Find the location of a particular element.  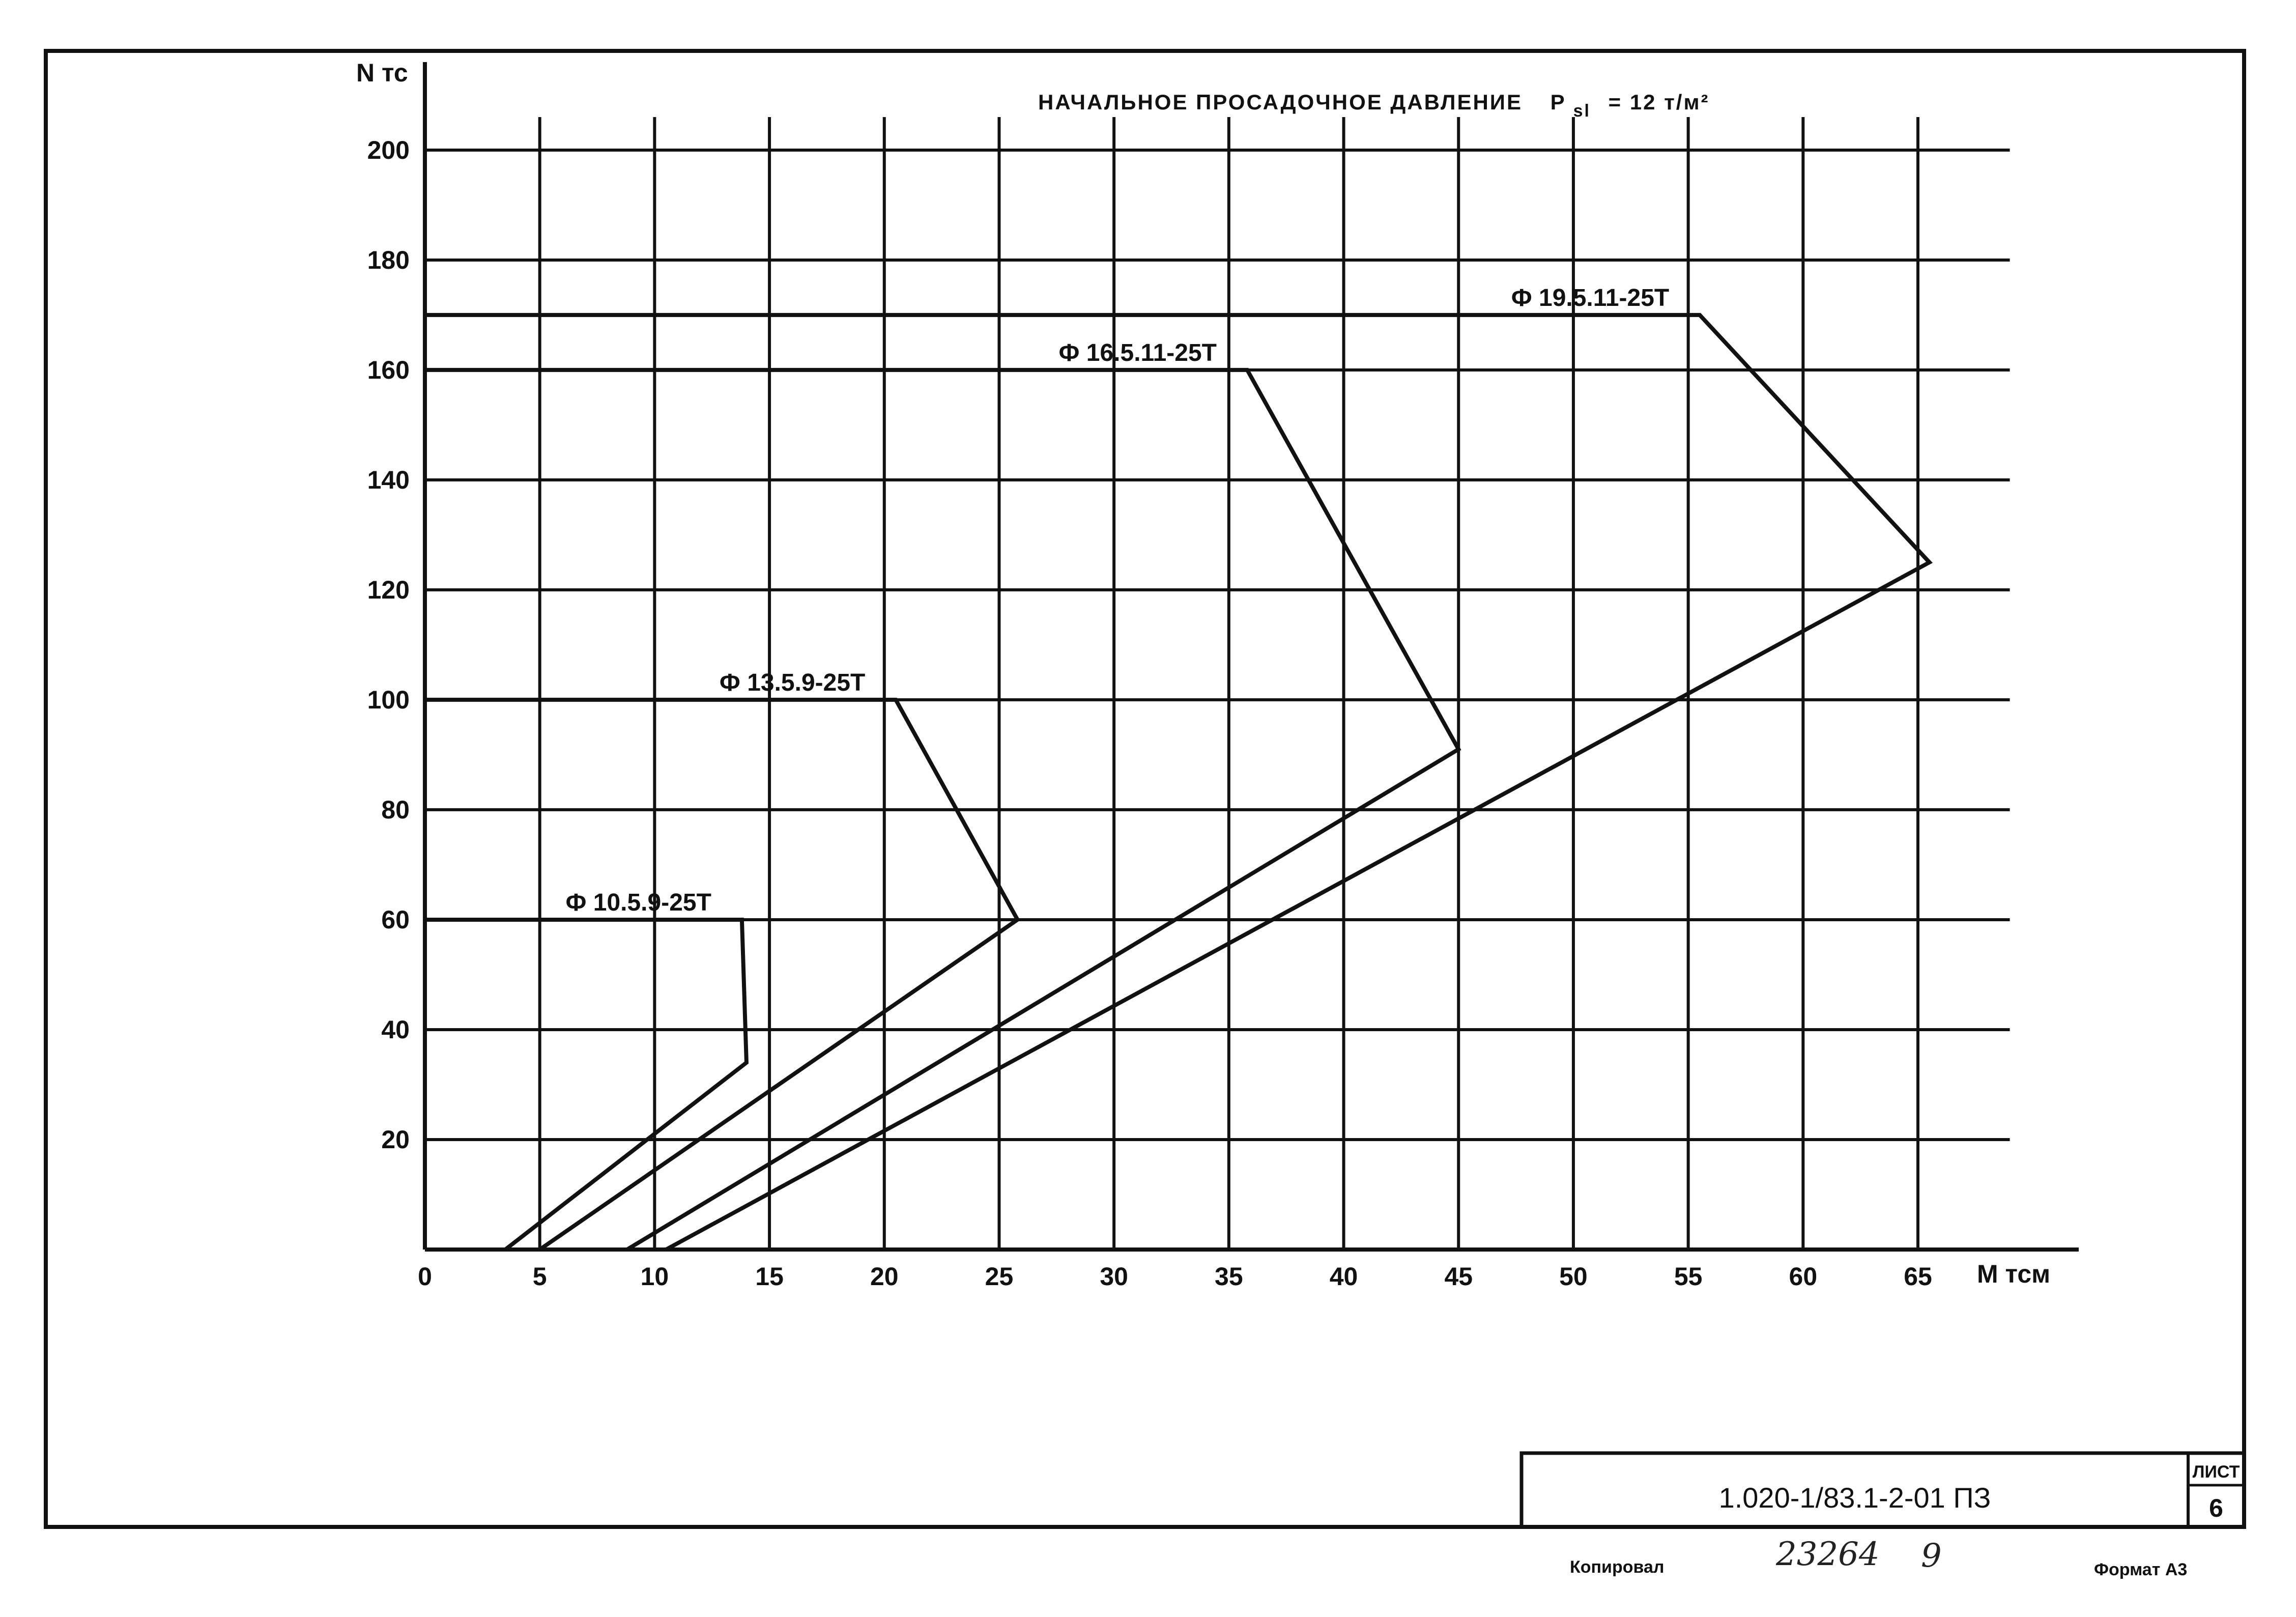

x-tick-label: 5 is located at coordinates (540, 1276).